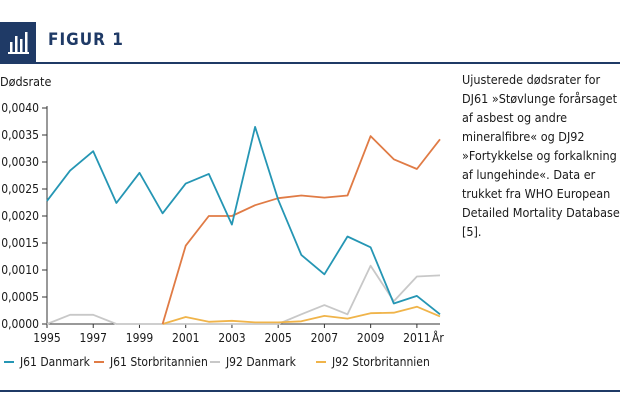  What do you see at coordinates (55, 362) in the screenshot?
I see `legend-label: J61 Danmark` at bounding box center [55, 362].